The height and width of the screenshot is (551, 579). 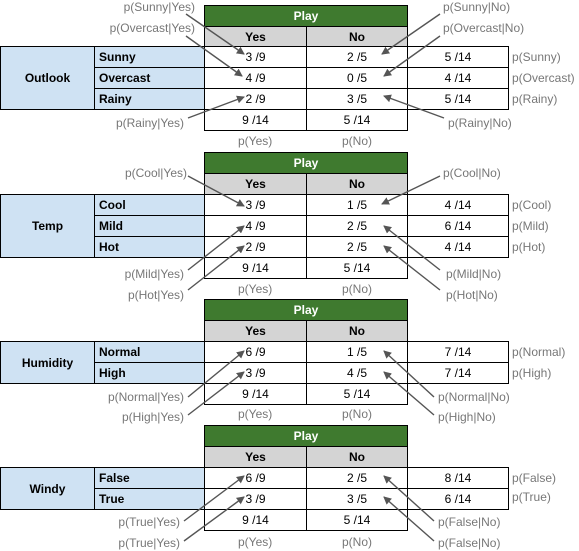 I want to click on attribute-label: Windy, so click(x=47, y=488).